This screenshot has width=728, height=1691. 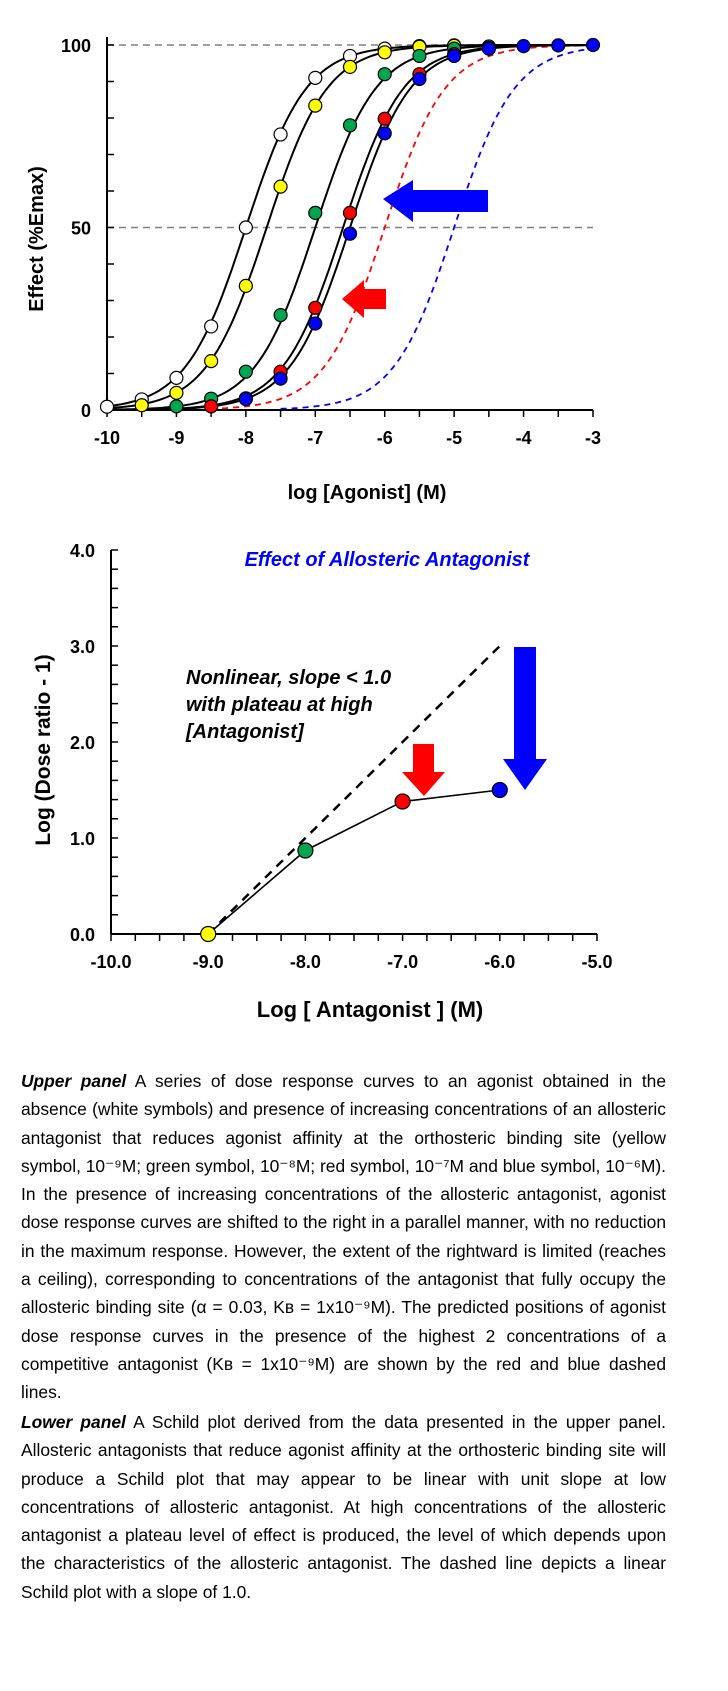 What do you see at coordinates (593, 438) in the screenshot?
I see `upper-x-tick-label: -3` at bounding box center [593, 438].